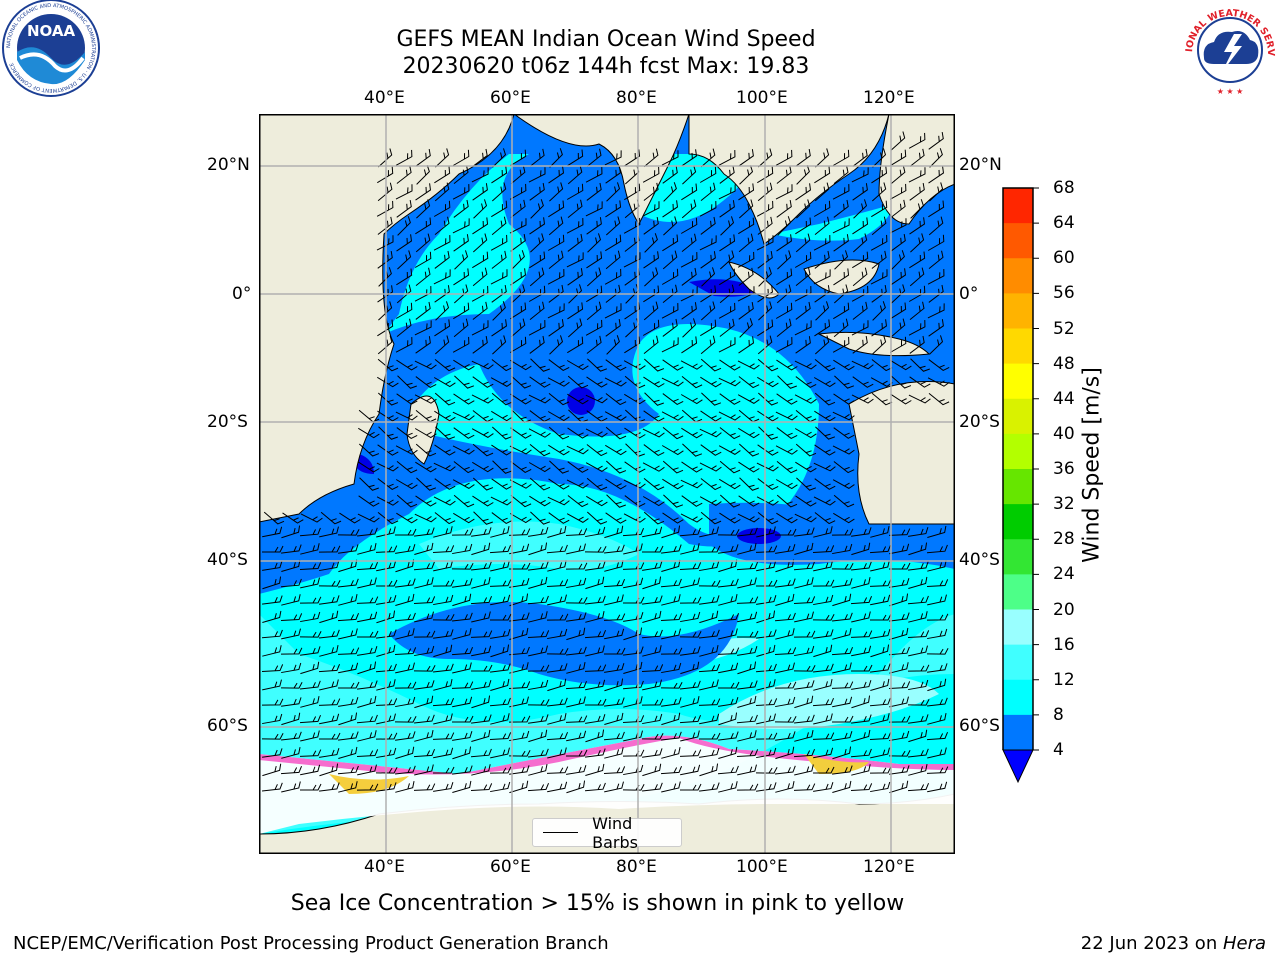  I want to click on lon-tick-bottom: 40°E, so click(384, 867).